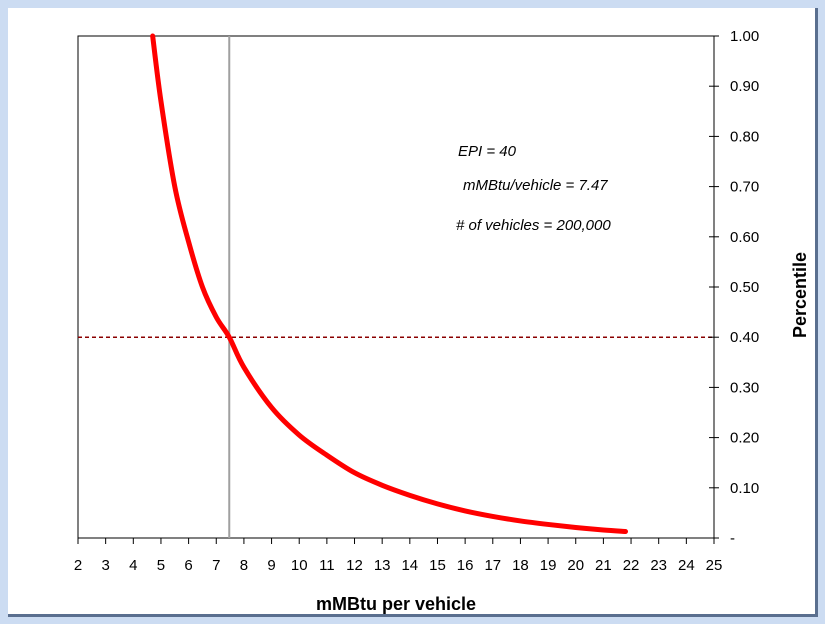 The width and height of the screenshot is (825, 624). What do you see at coordinates (327, 565) in the screenshot?
I see `x-tick-label: 11` at bounding box center [327, 565].